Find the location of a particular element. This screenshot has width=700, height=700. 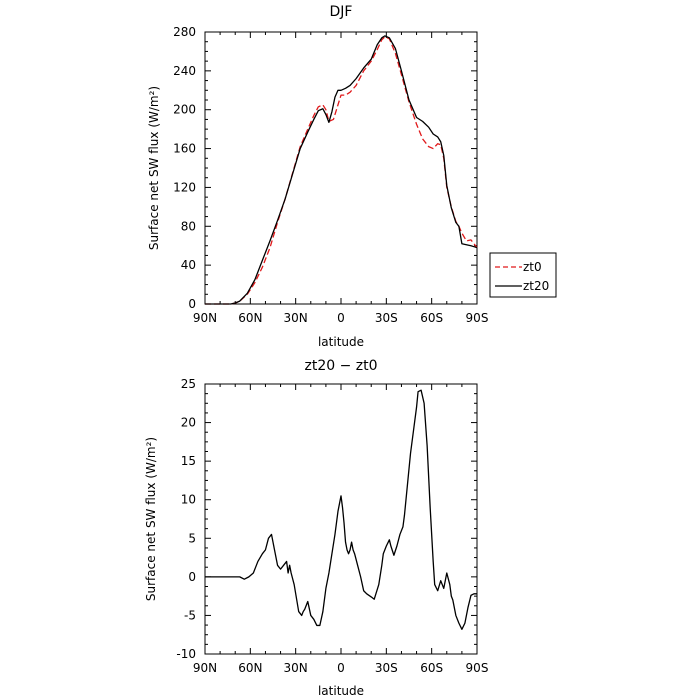

bottom-chart-series-difference-line is located at coordinates (341, 509).